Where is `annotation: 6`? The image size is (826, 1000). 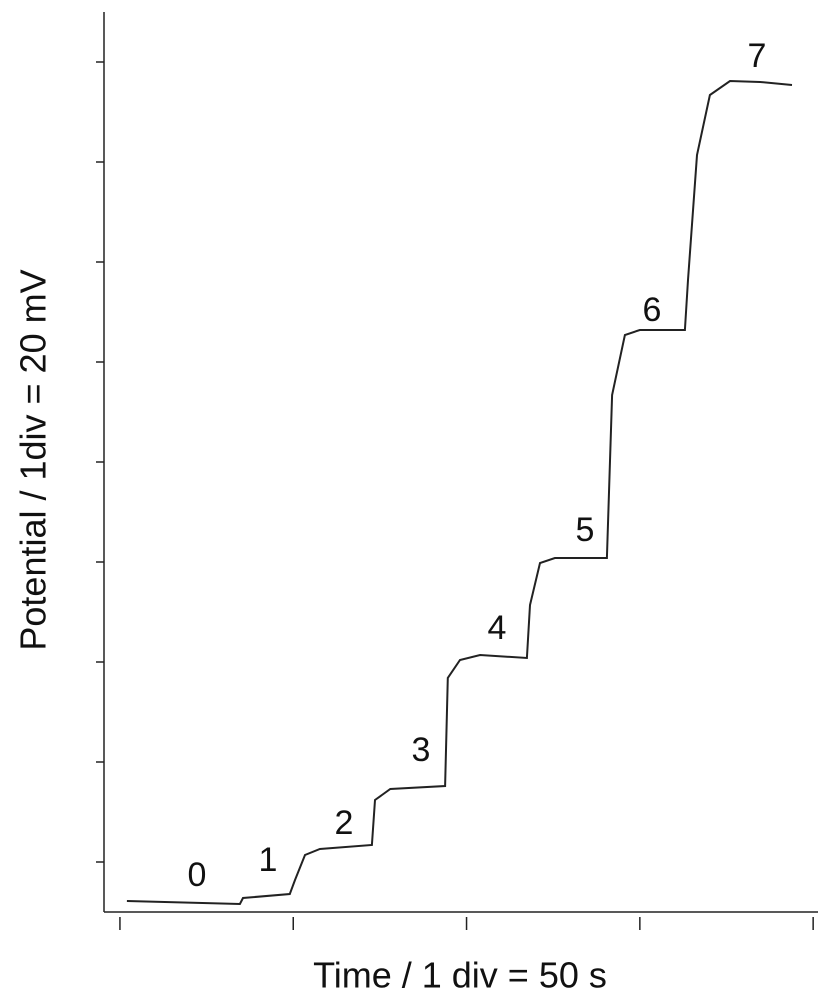 annotation: 6 is located at coordinates (652, 310).